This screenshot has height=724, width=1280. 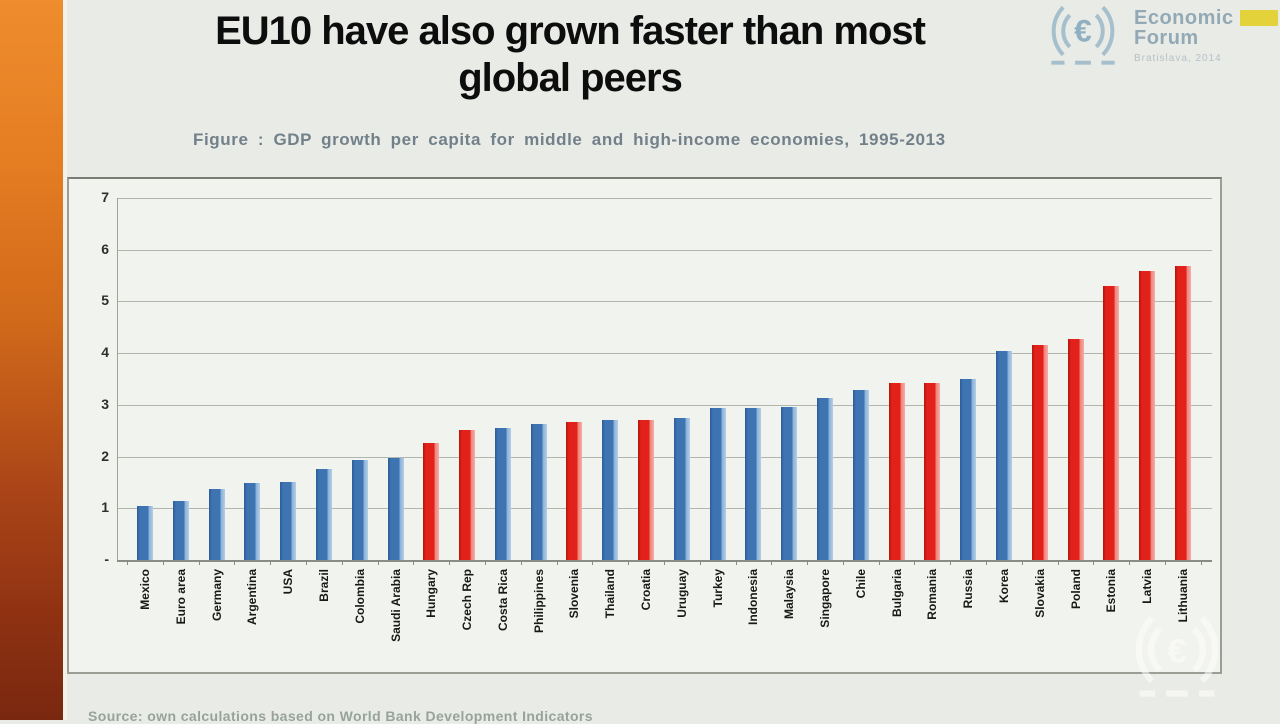 I want to click on bar-germany, so click(x=216, y=524).